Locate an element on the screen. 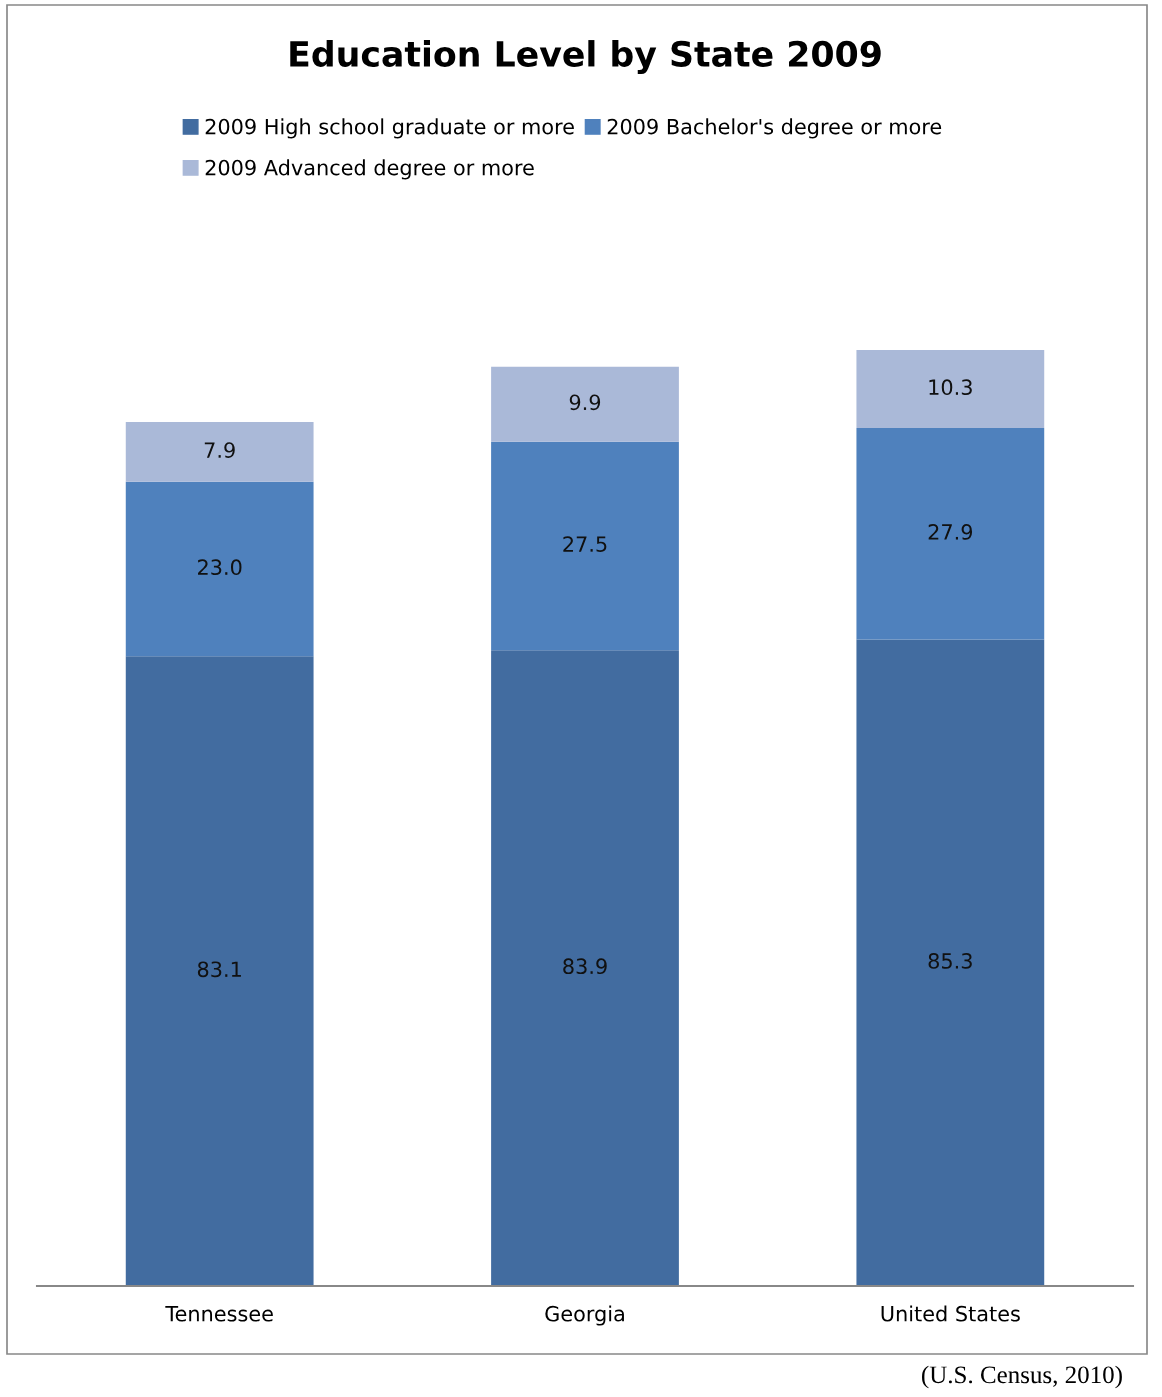  x-tick-label: Georgia is located at coordinates (584, 1315).